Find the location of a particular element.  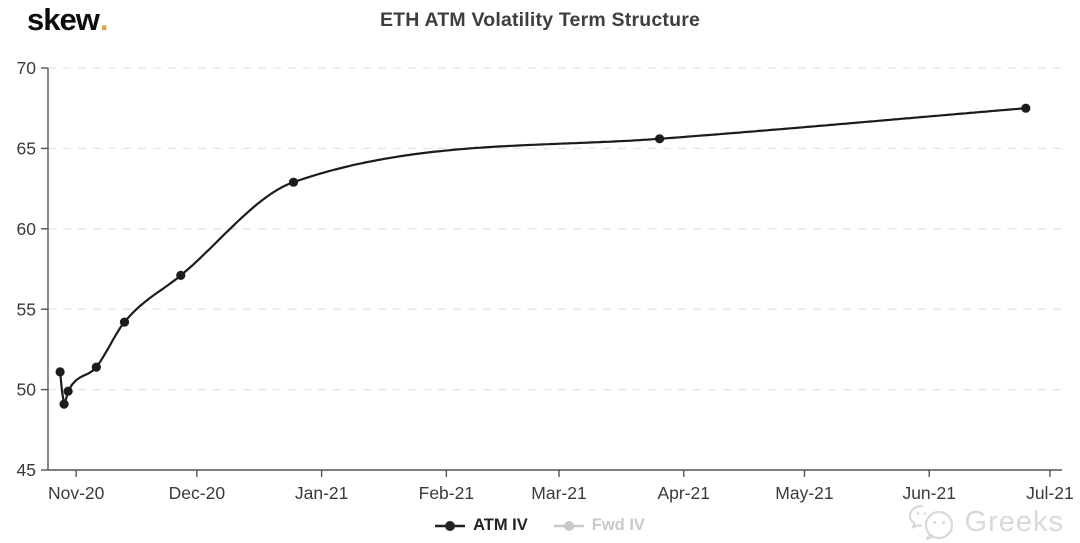

x-tick-label: Apr-21 is located at coordinates (683, 493).